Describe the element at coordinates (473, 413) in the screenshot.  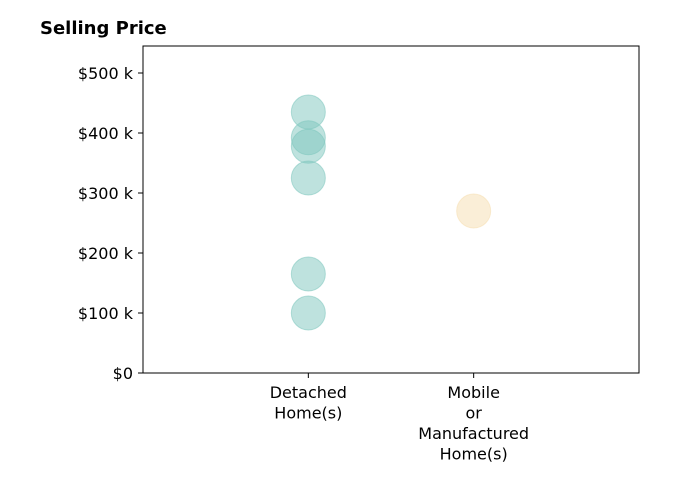
I see `x-tick-label-line: or` at that location.